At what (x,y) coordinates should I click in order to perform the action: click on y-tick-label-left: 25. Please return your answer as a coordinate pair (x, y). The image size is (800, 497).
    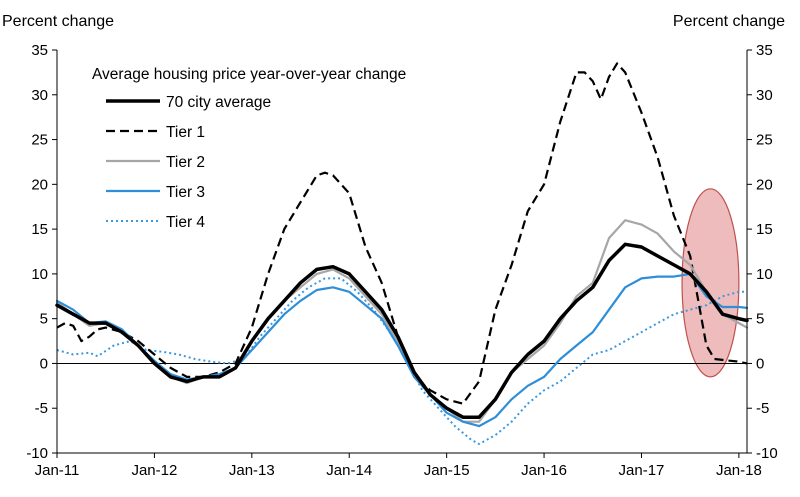
    Looking at the image, I should click on (39, 140).